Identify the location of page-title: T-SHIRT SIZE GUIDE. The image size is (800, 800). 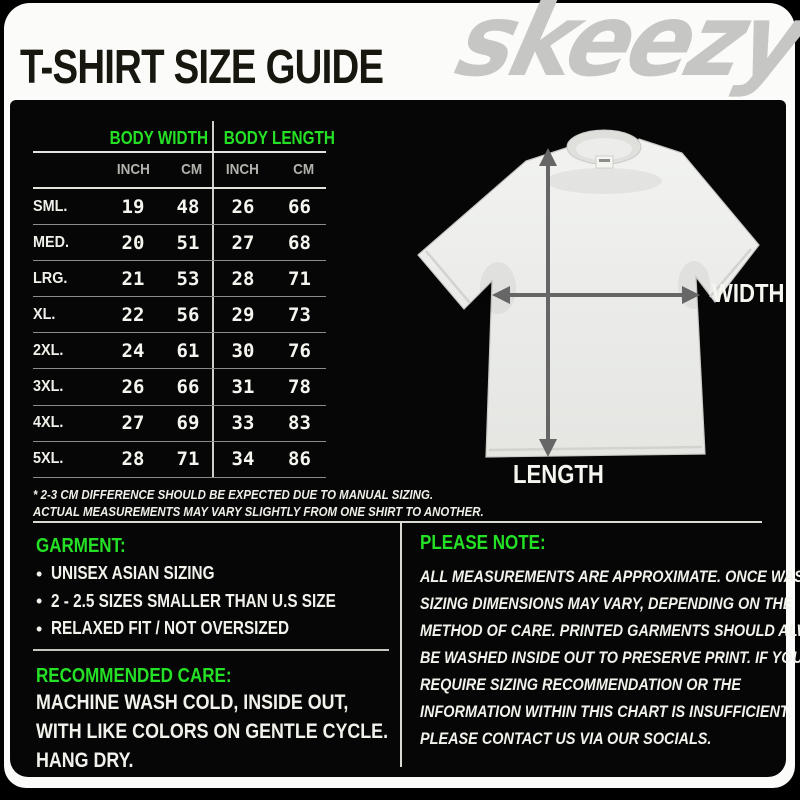
(202, 67).